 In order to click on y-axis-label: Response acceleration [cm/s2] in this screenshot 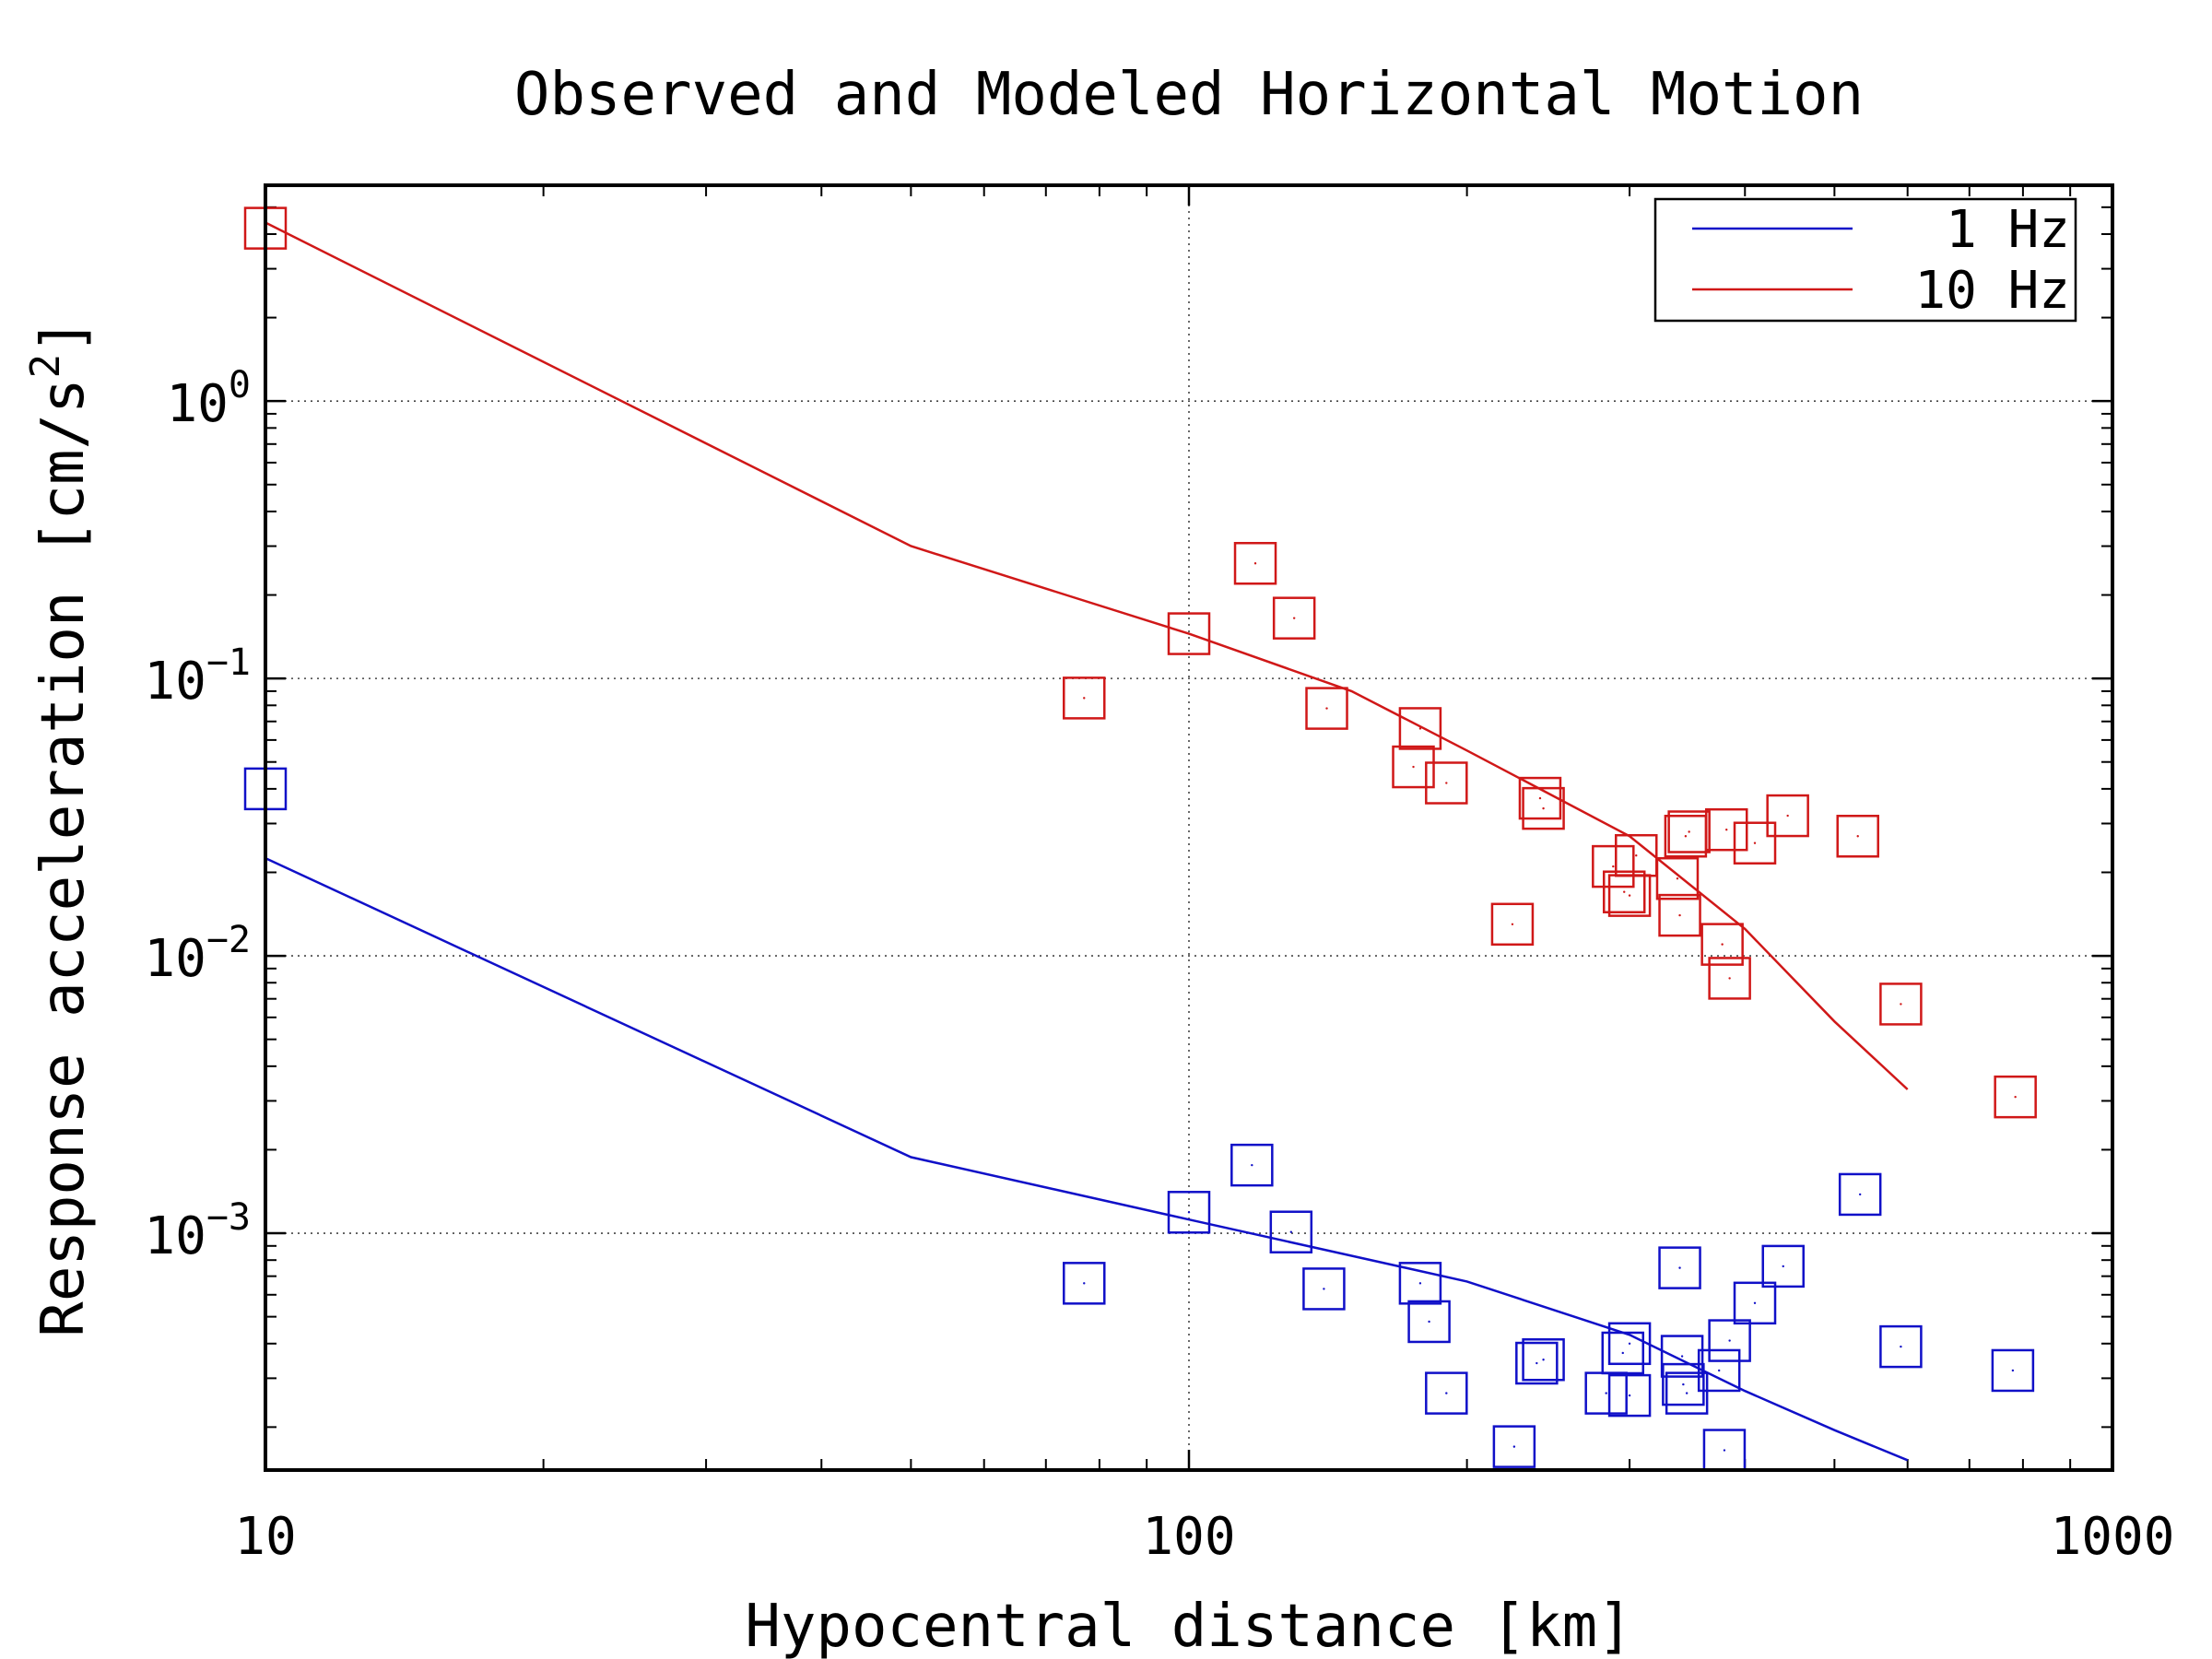, I will do `click(60, 827)`.